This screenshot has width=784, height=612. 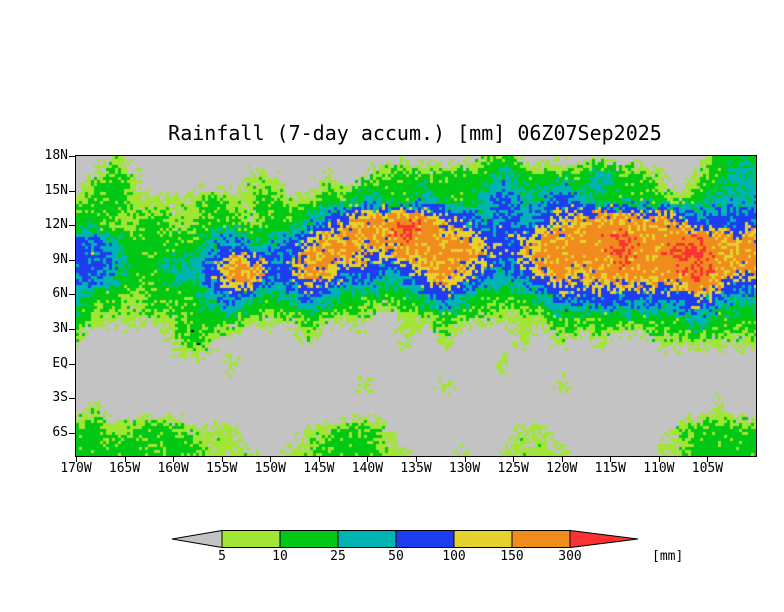 I want to click on colorbar-tick-label: 5, so click(x=222, y=556).